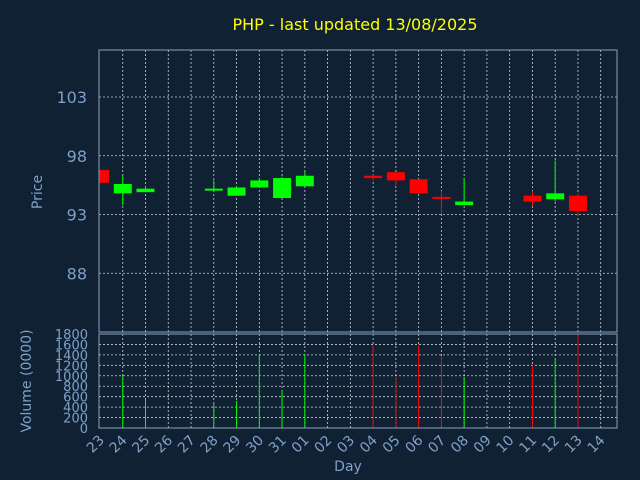 The height and width of the screenshot is (480, 640). I want to click on volume-tick-label: 1800, so click(71, 335).